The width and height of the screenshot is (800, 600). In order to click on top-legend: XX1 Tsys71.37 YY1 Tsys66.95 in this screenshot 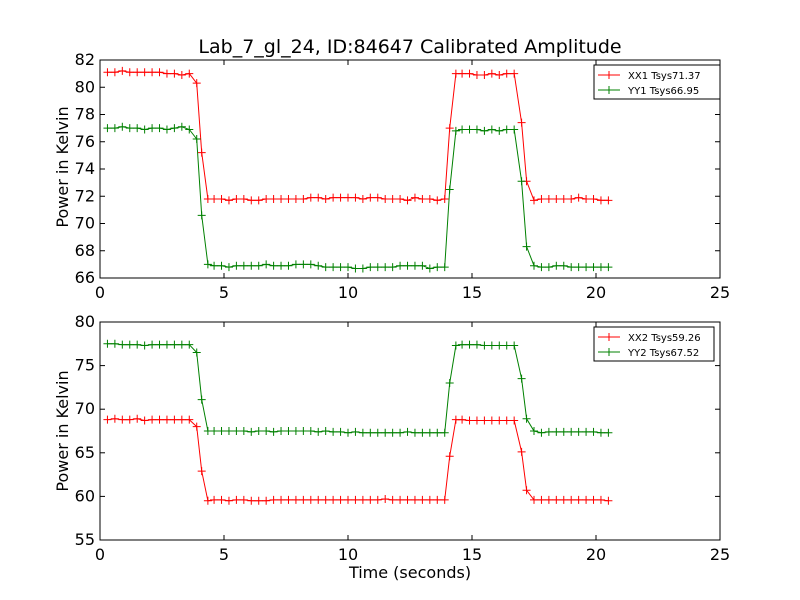, I will do `click(657, 82)`.